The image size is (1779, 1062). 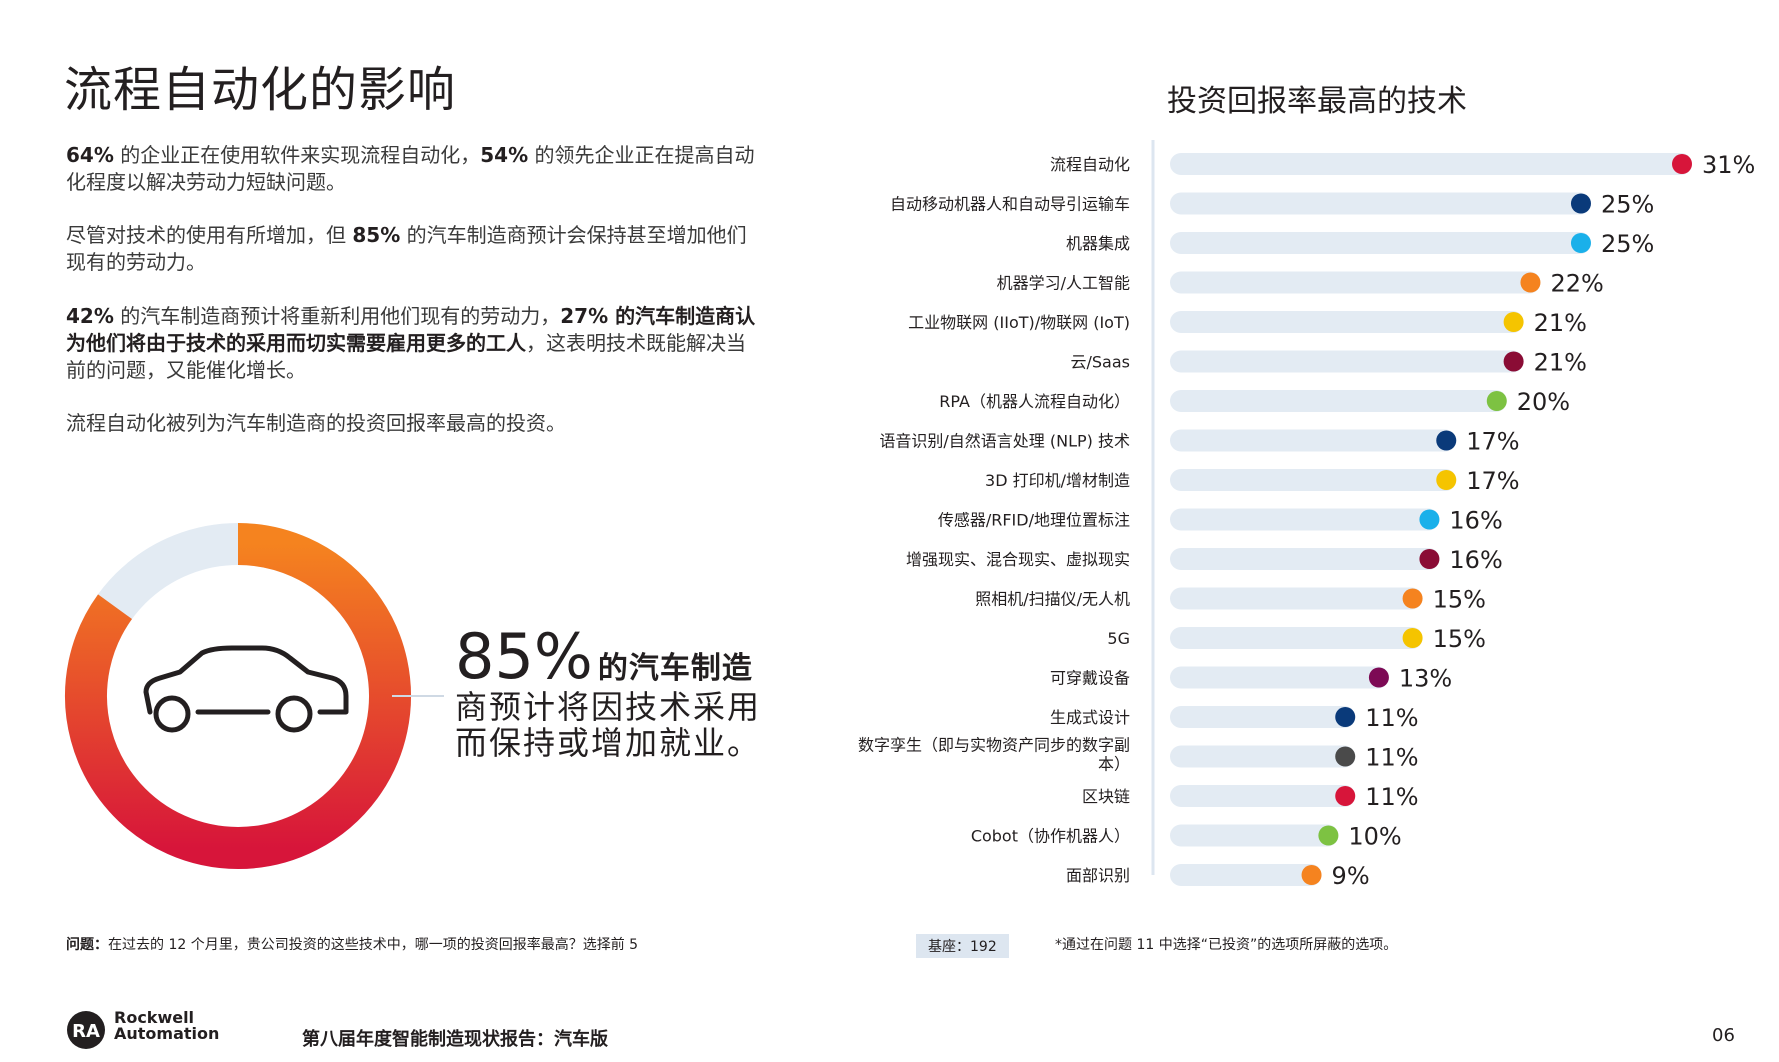 What do you see at coordinates (524, 656) in the screenshot?
I see `donut-percent: 85%` at bounding box center [524, 656].